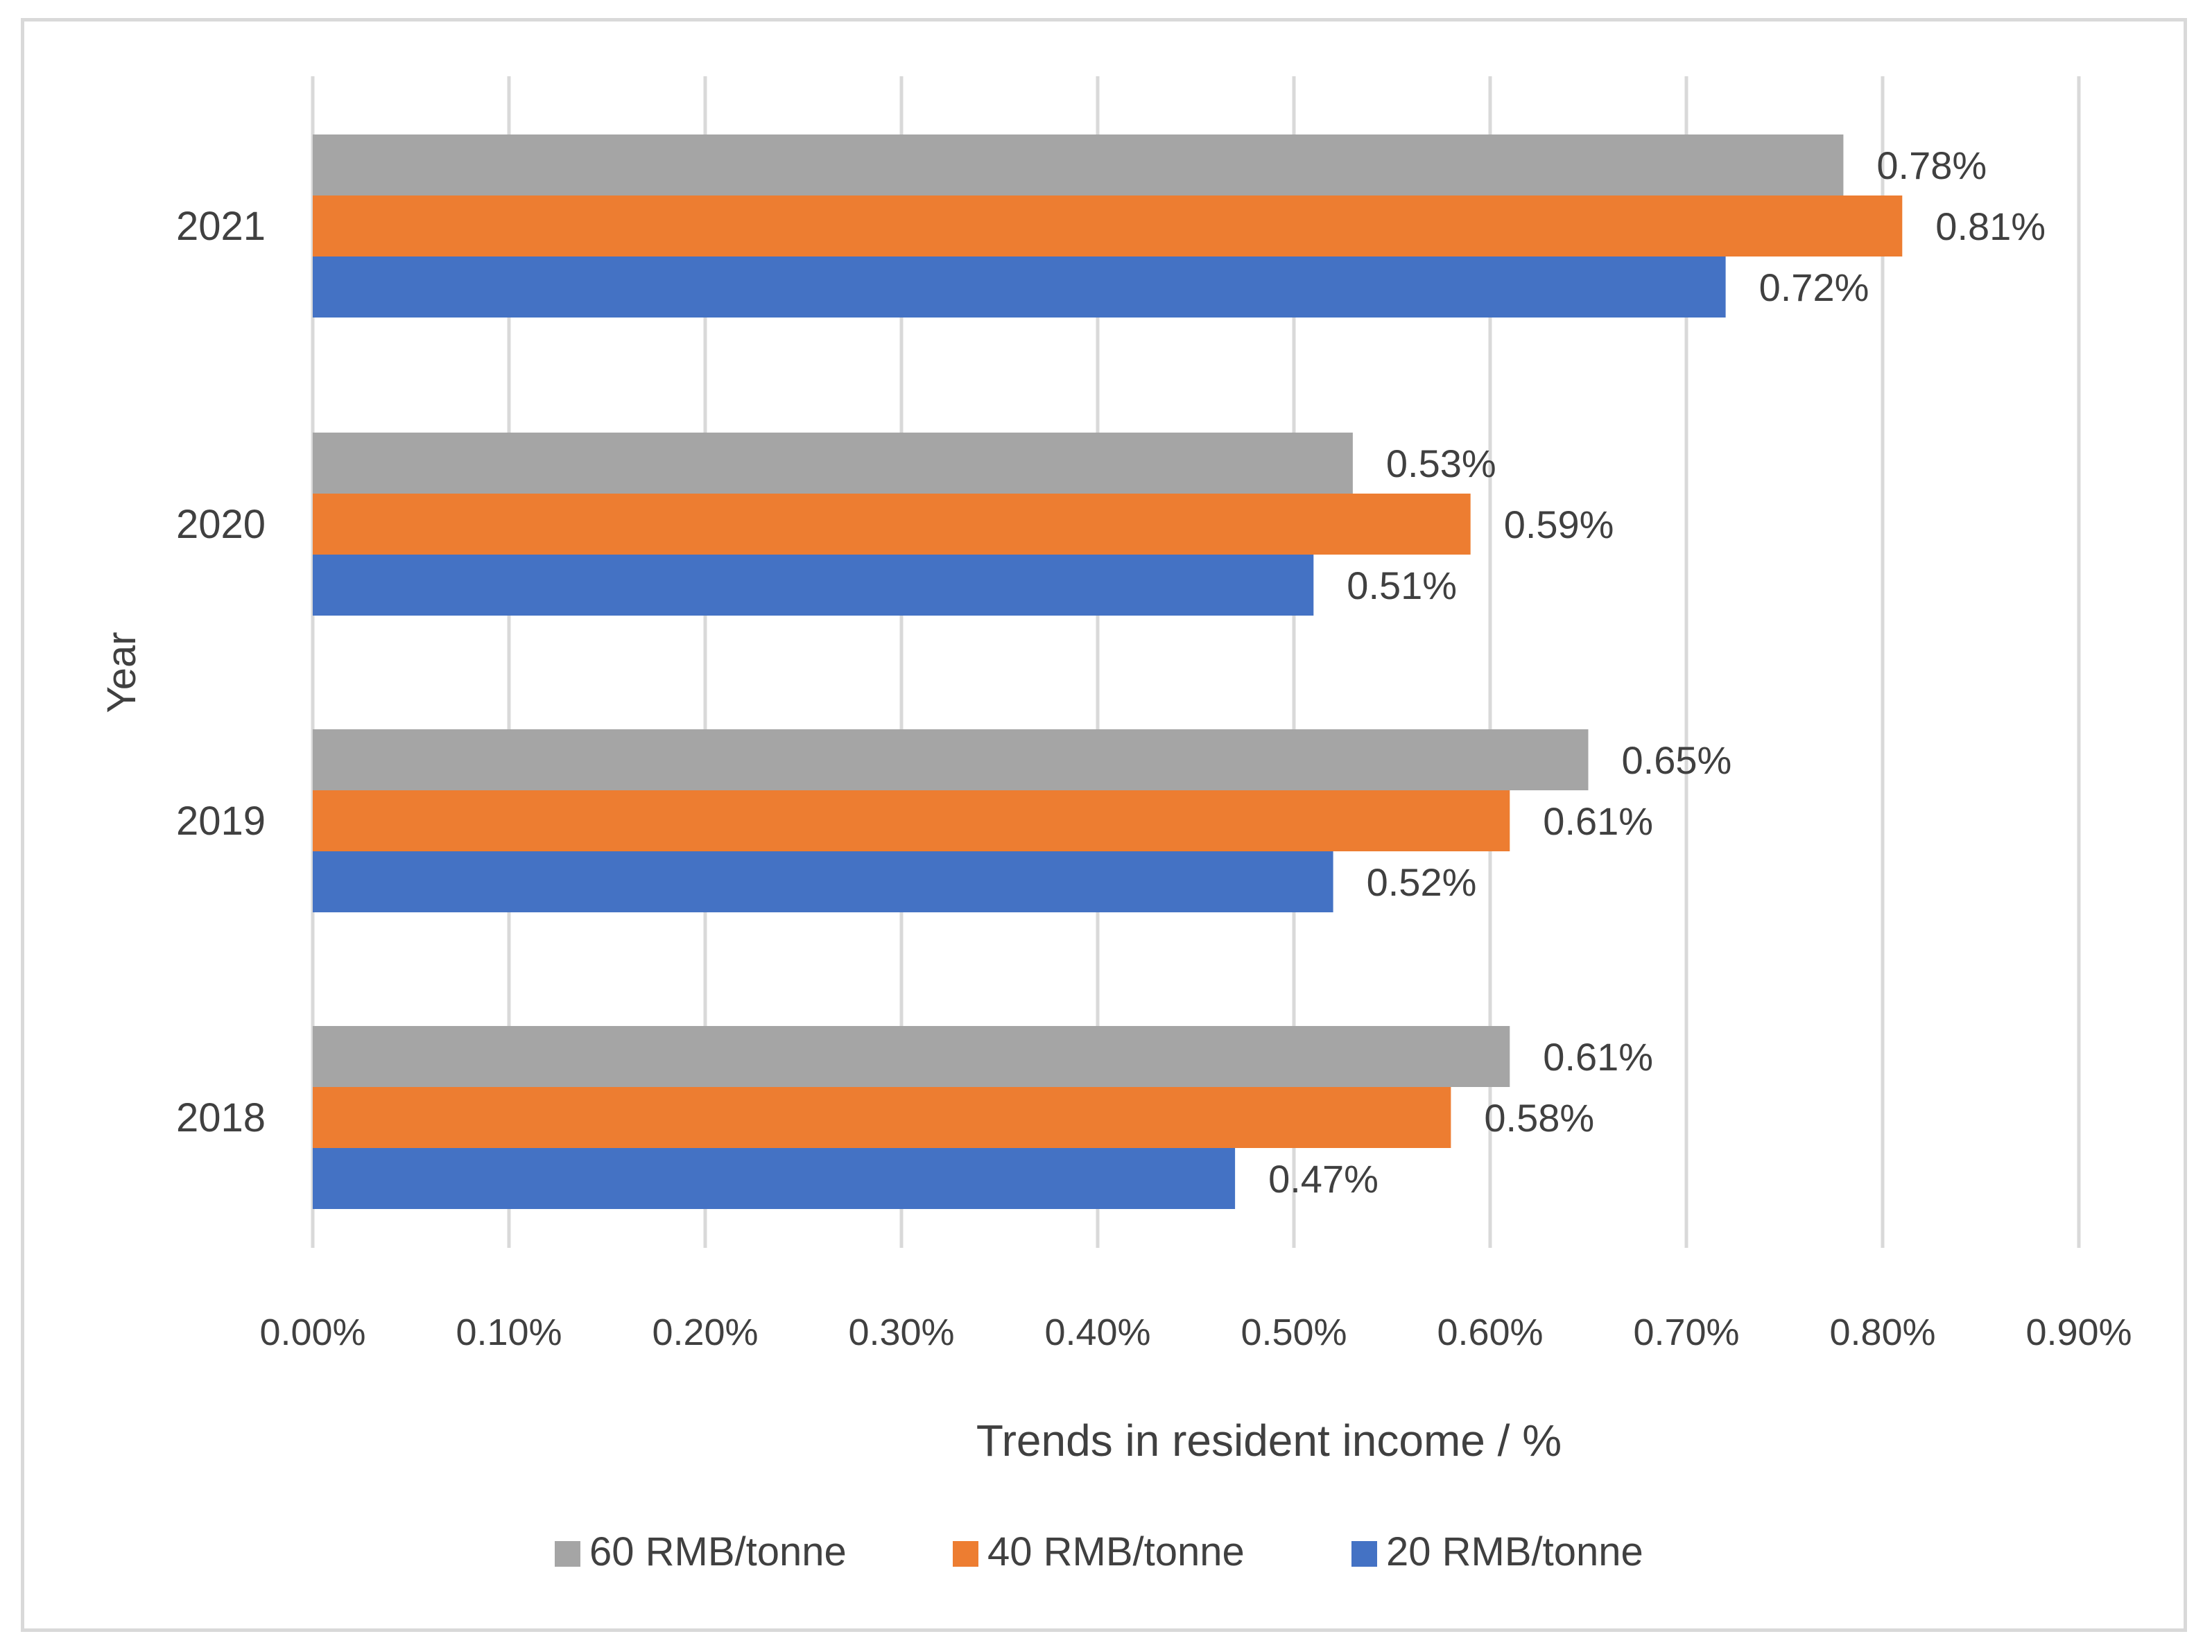 The height and width of the screenshot is (1652, 2212). Describe the element at coordinates (221, 524) in the screenshot. I see `y-tick-label: 2020` at that location.